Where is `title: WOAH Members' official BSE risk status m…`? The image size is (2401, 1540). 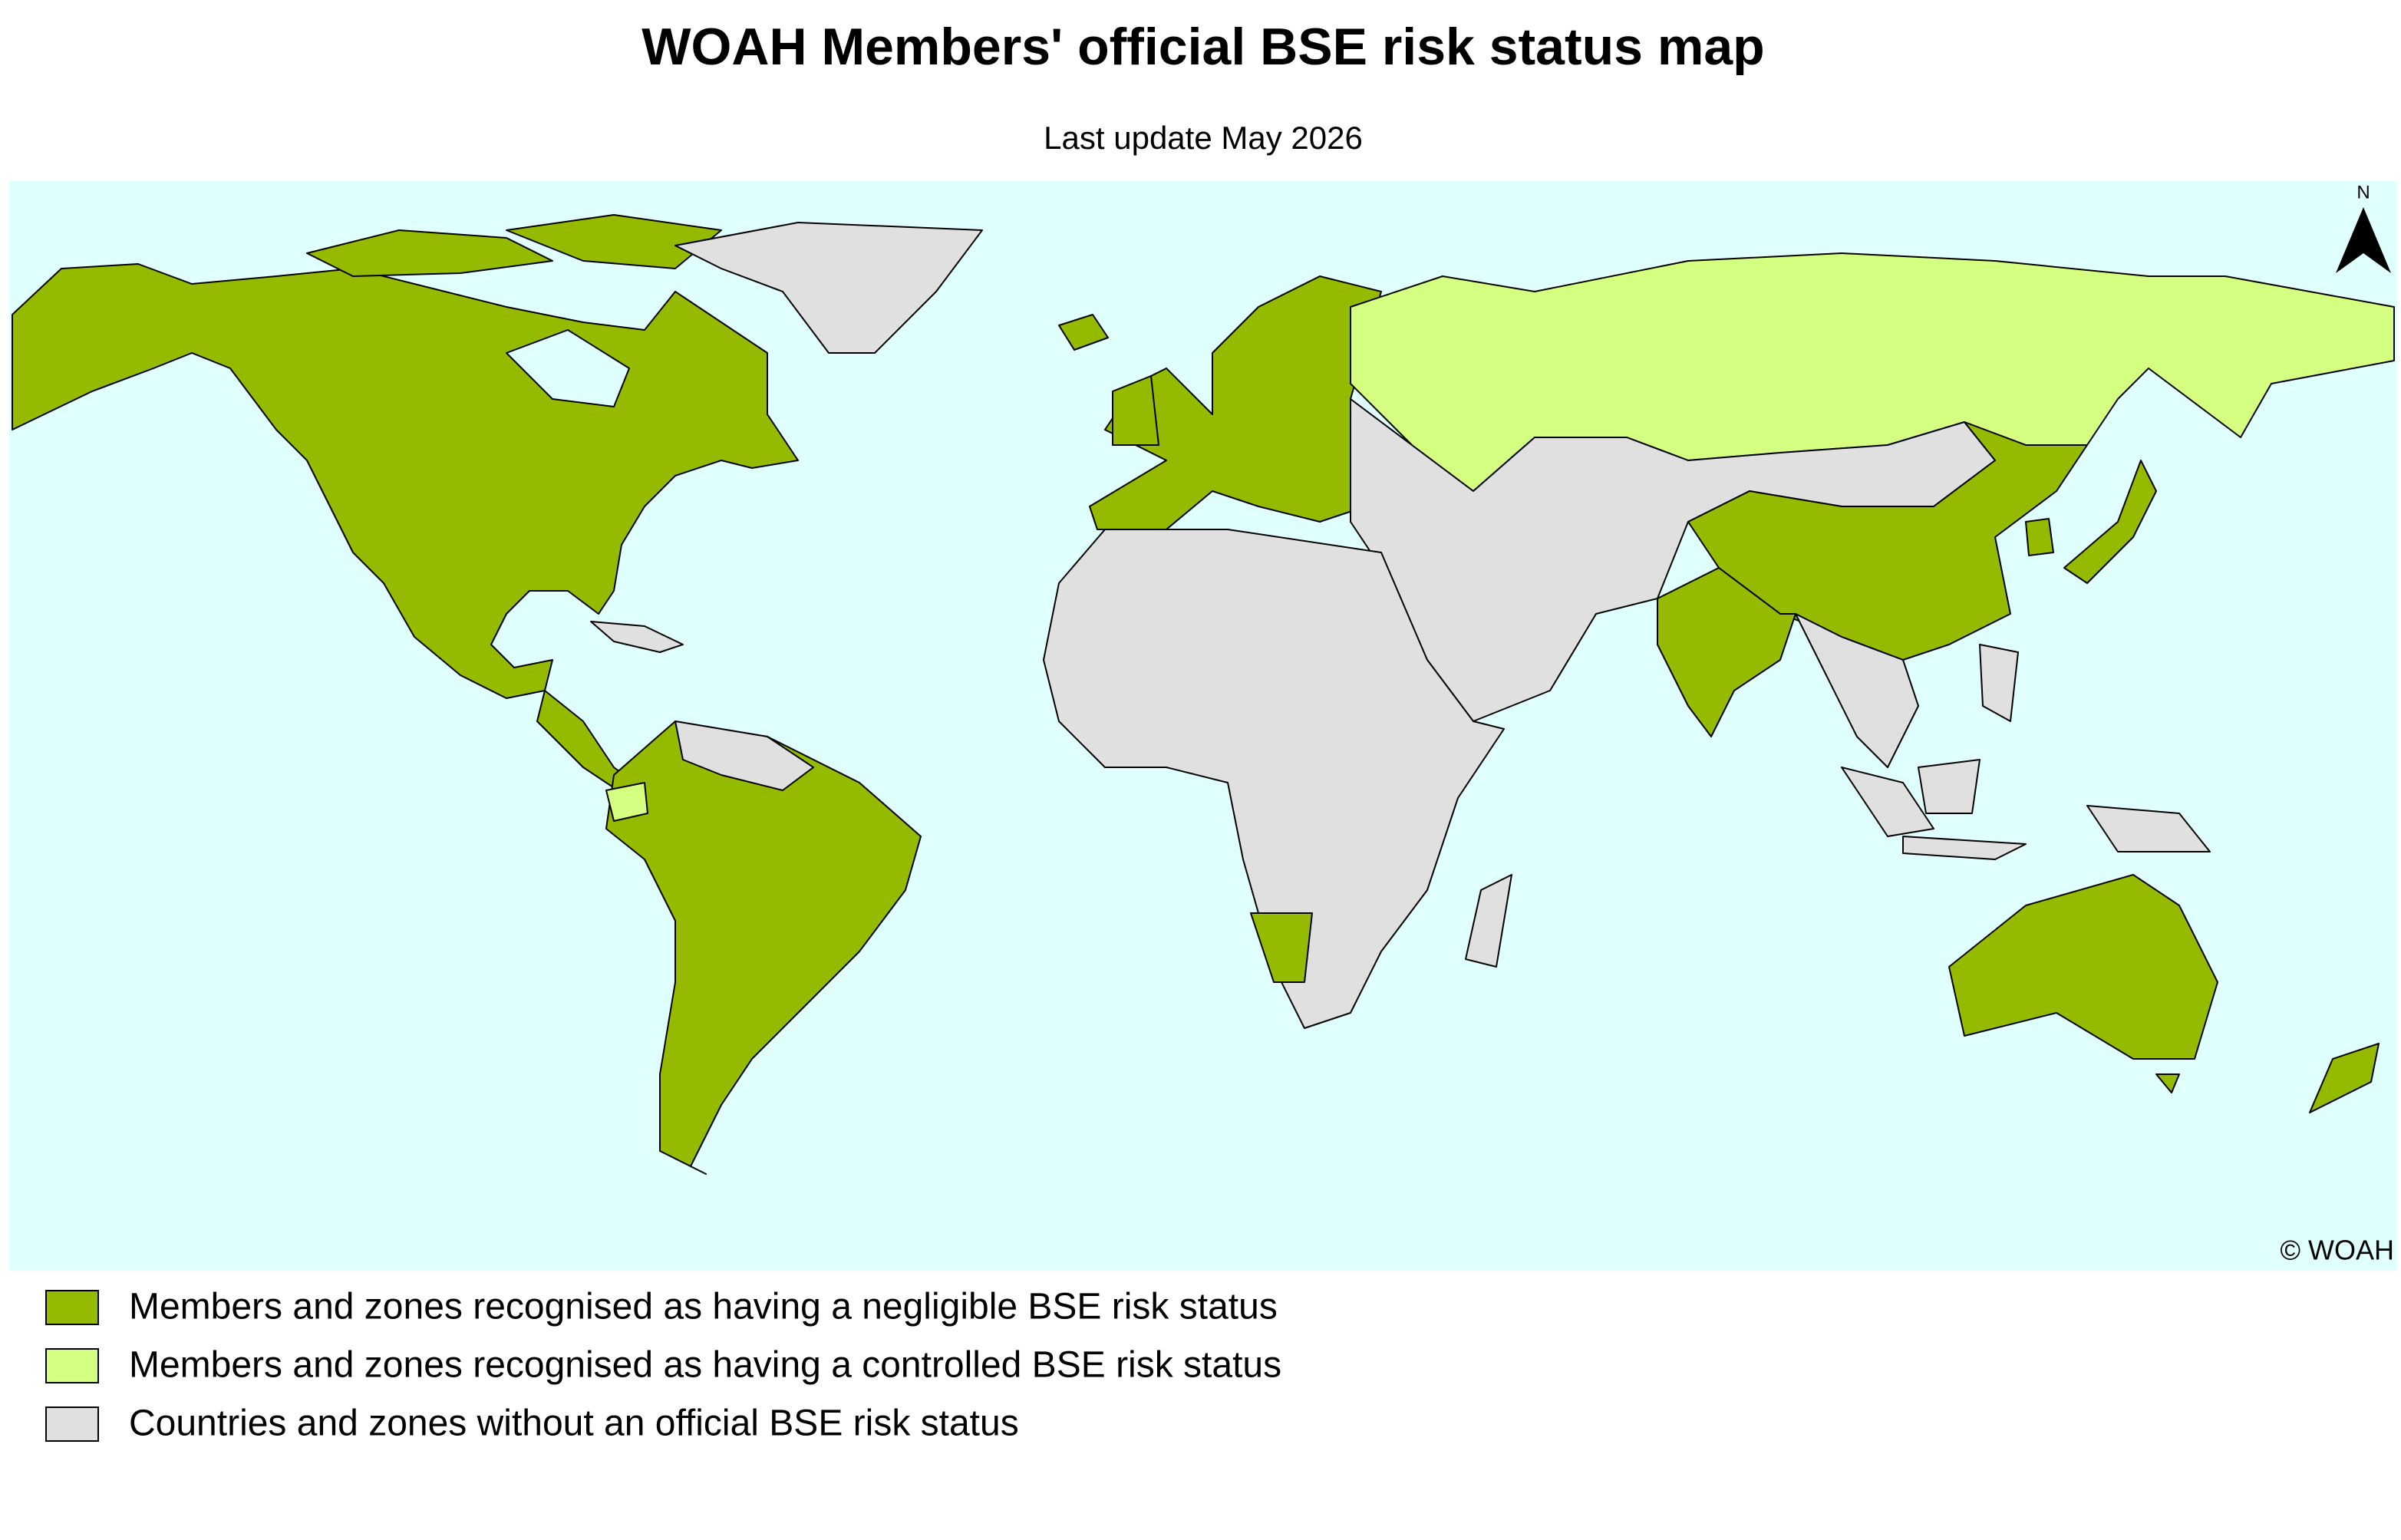
title: WOAH Members' official BSE risk status m… is located at coordinates (1202, 47).